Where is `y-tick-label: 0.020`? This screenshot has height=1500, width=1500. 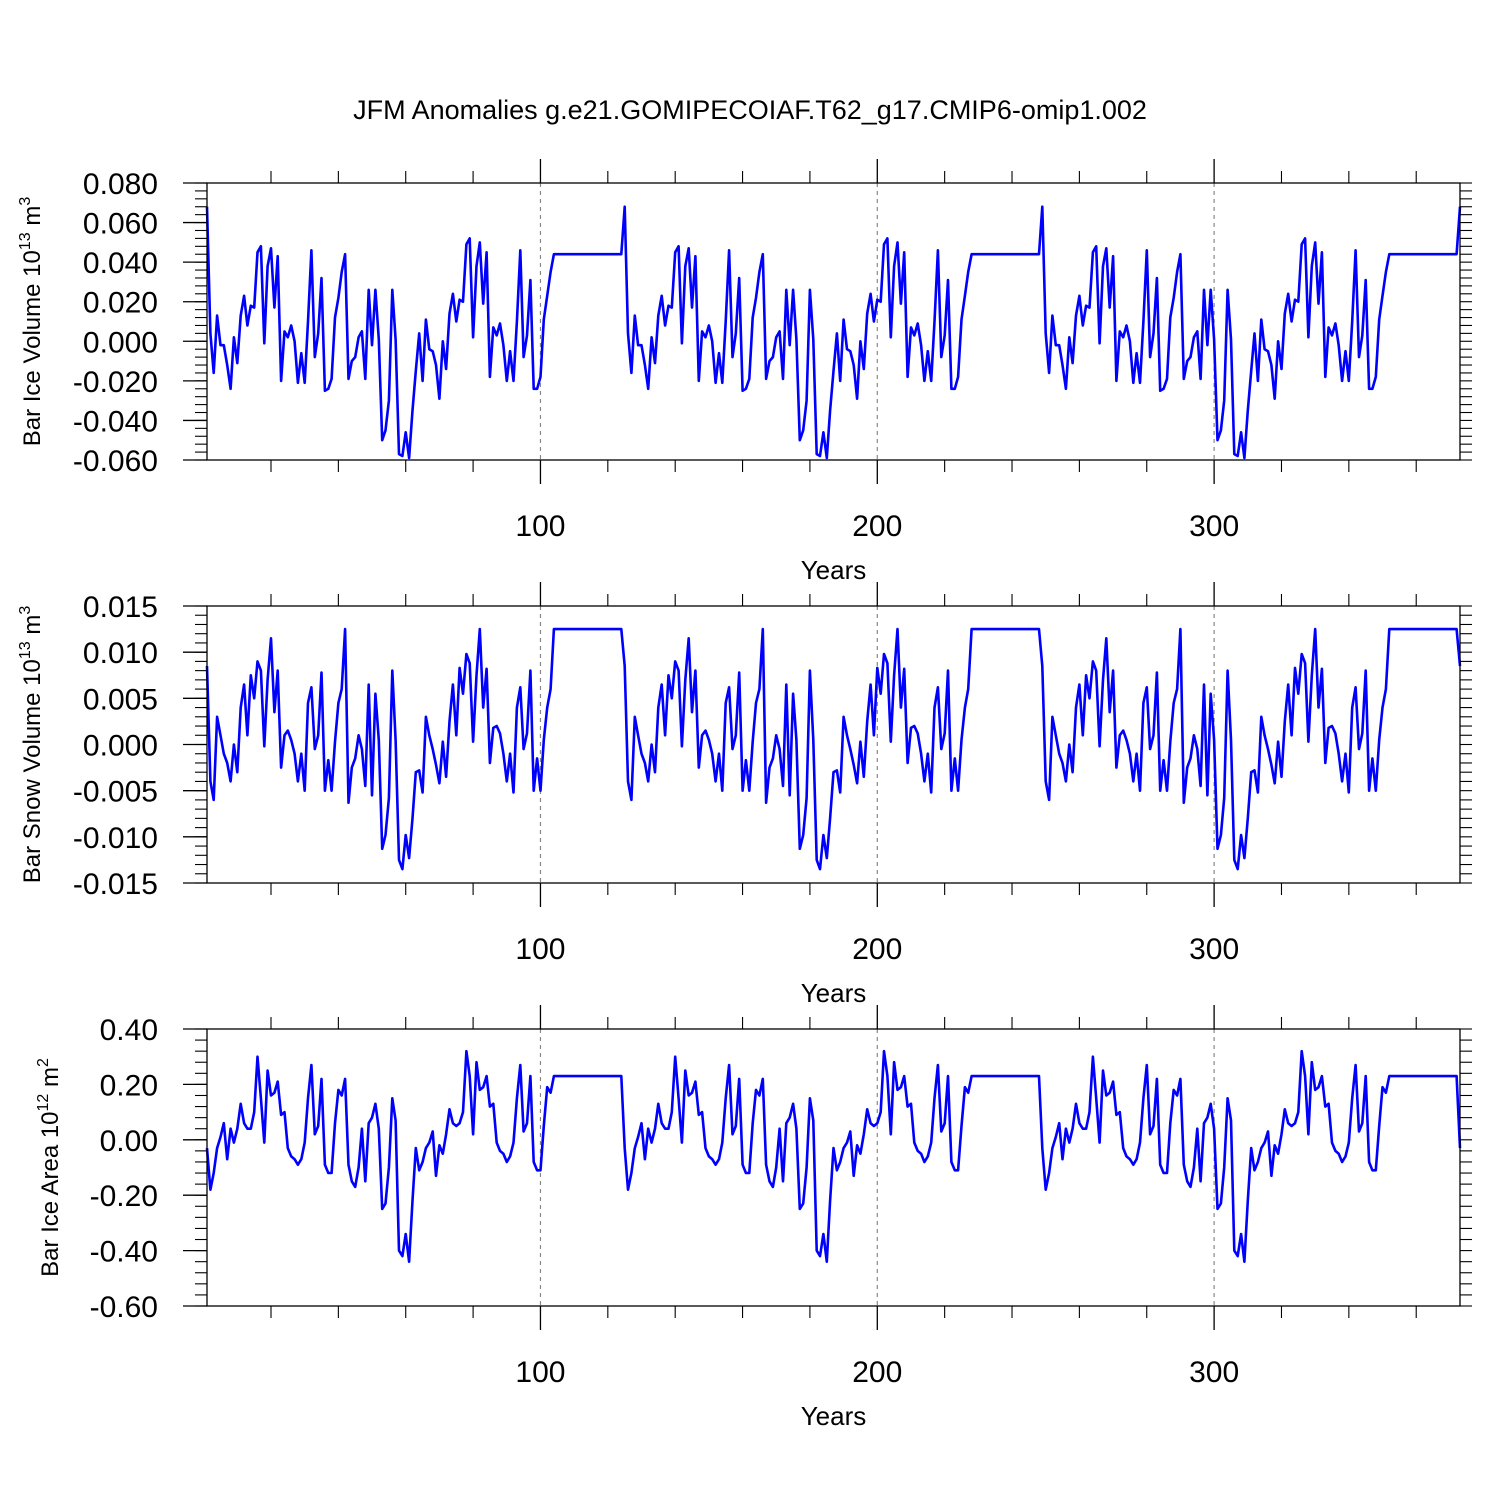
y-tick-label: 0.020 is located at coordinates (120, 303).